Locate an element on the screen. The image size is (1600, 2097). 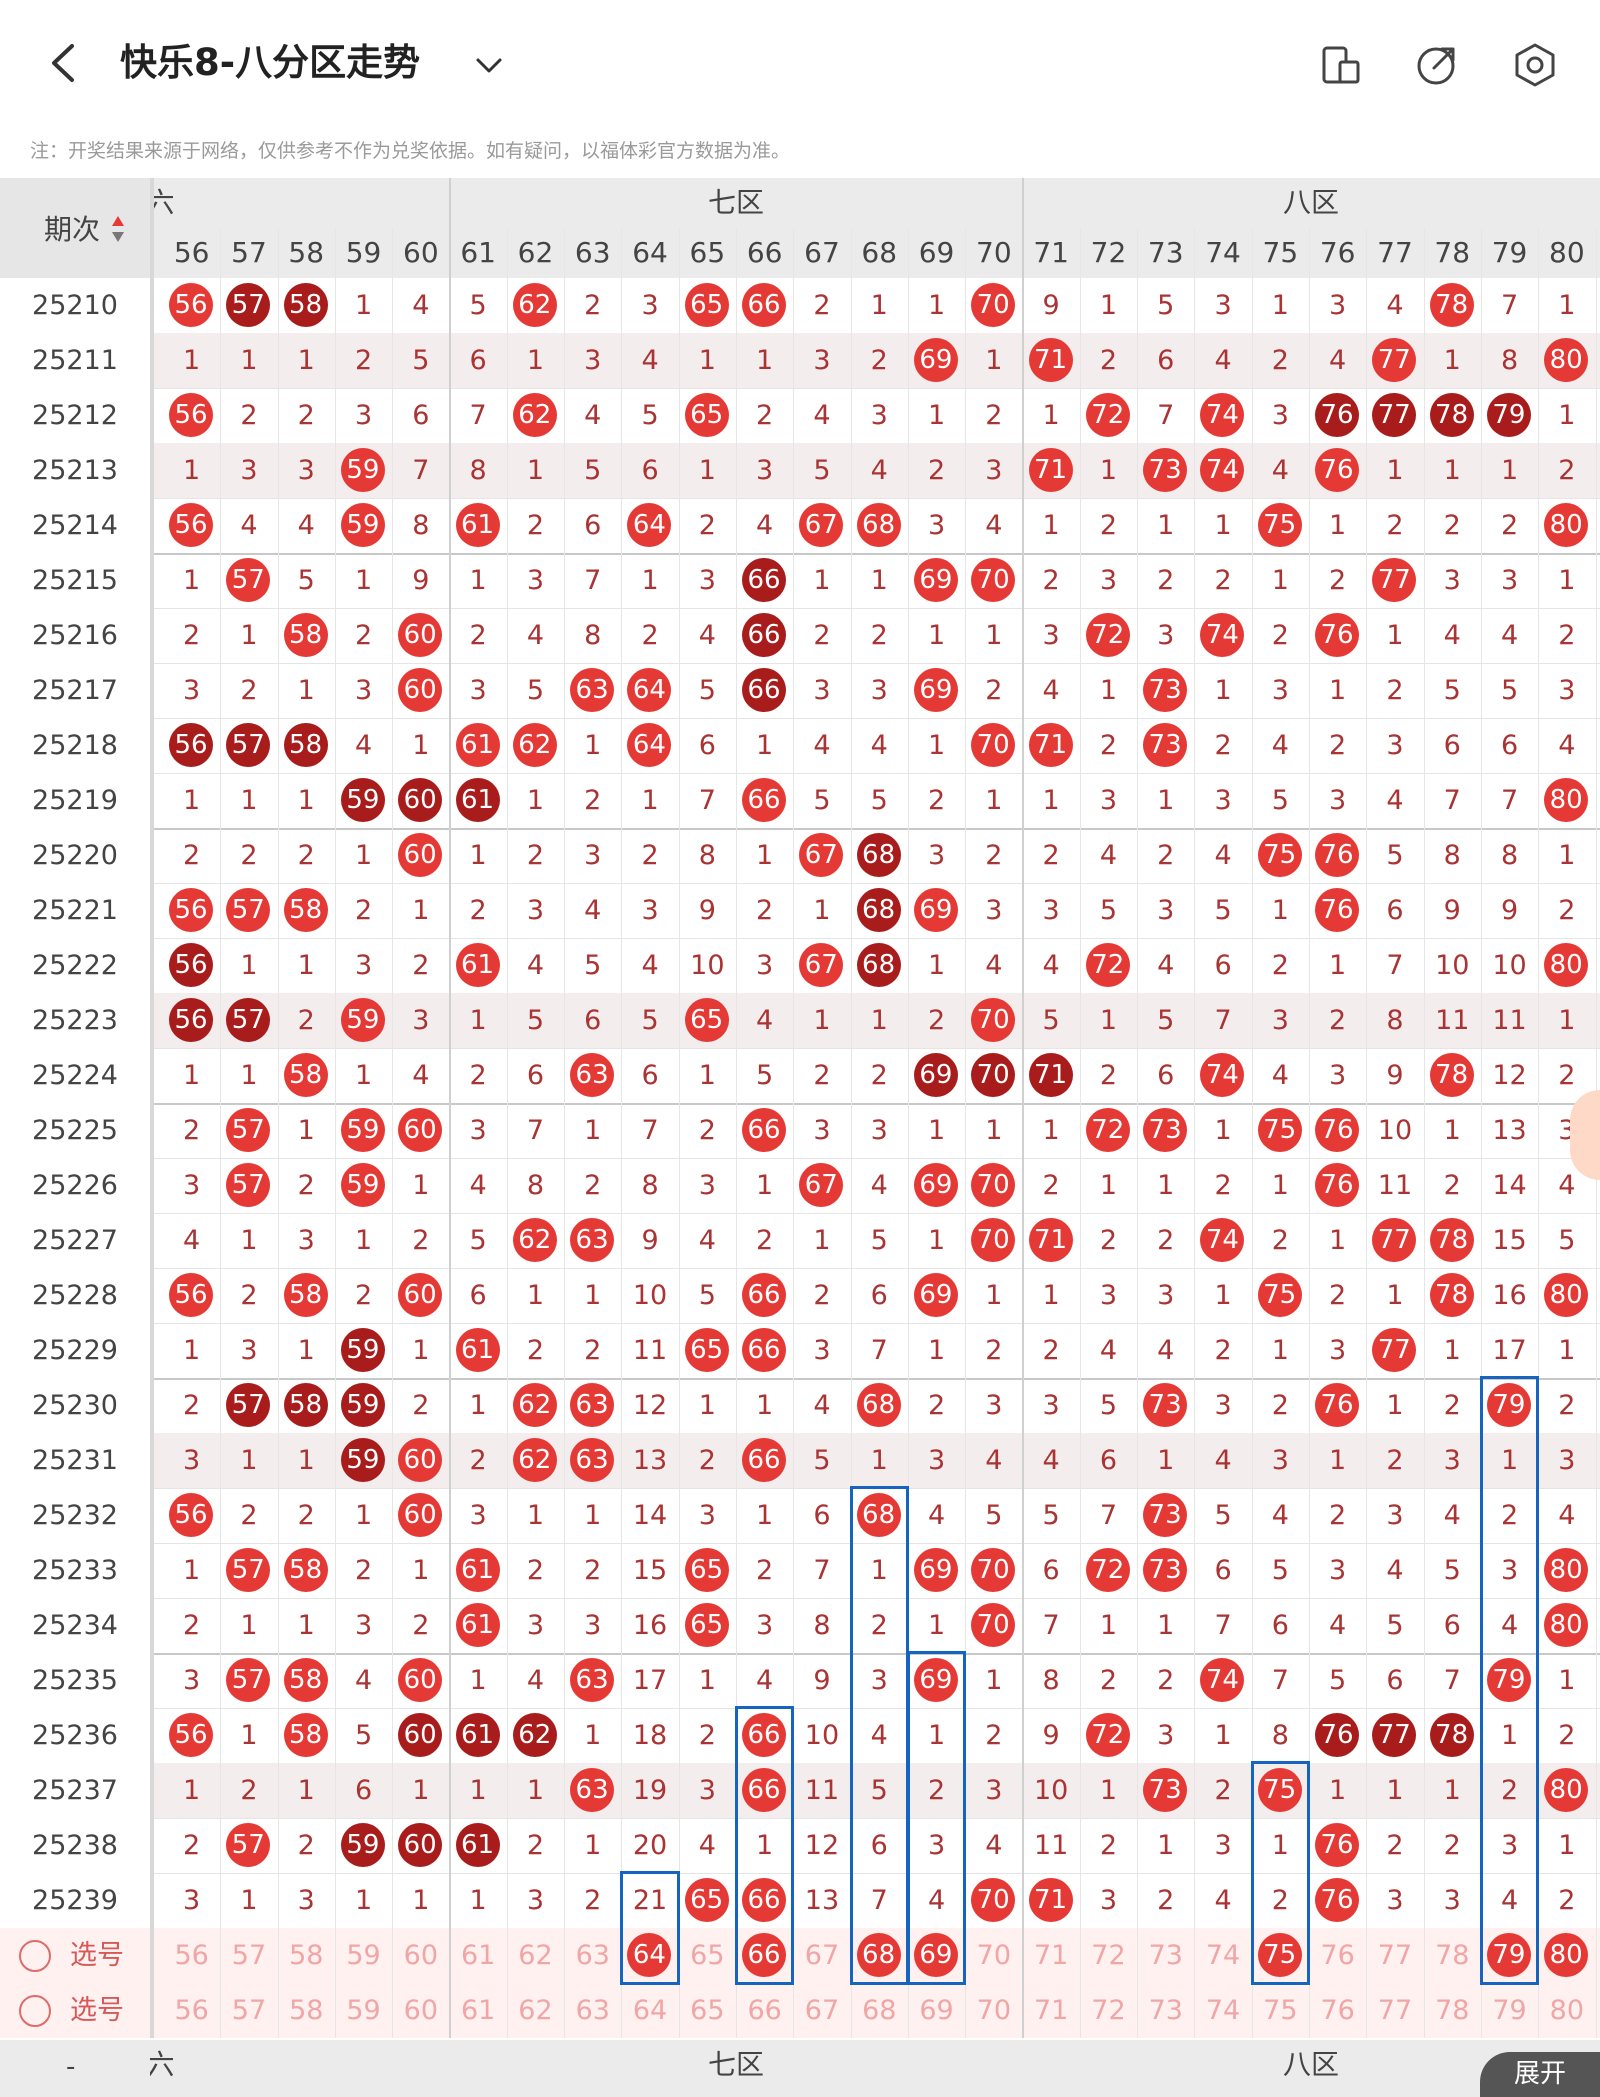
trend-cell-70: 1 is located at coordinates (994, 1130).